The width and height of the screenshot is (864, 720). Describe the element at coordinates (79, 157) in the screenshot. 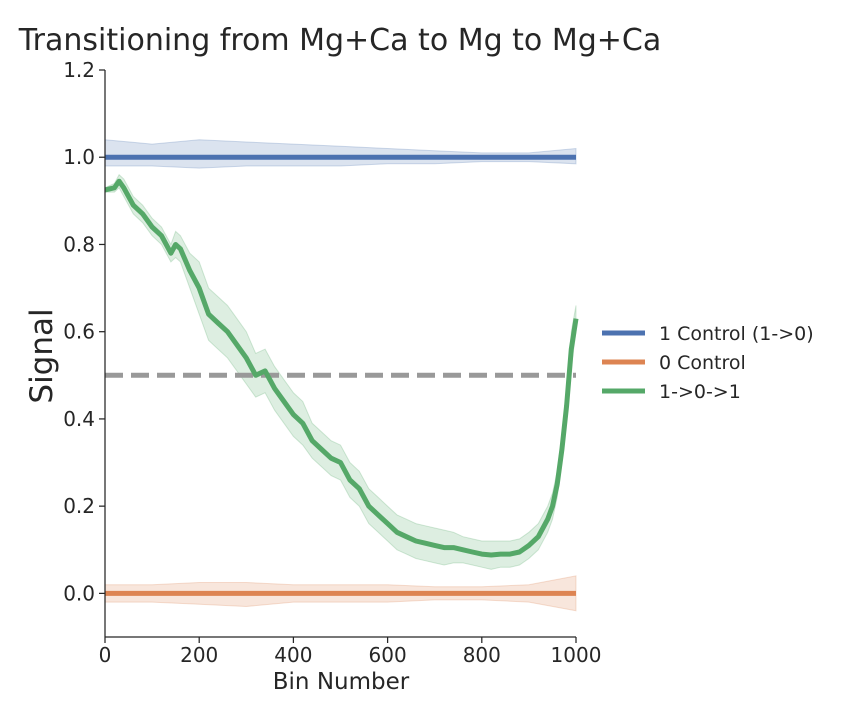

I see `y-tick-label: 1.0` at that location.